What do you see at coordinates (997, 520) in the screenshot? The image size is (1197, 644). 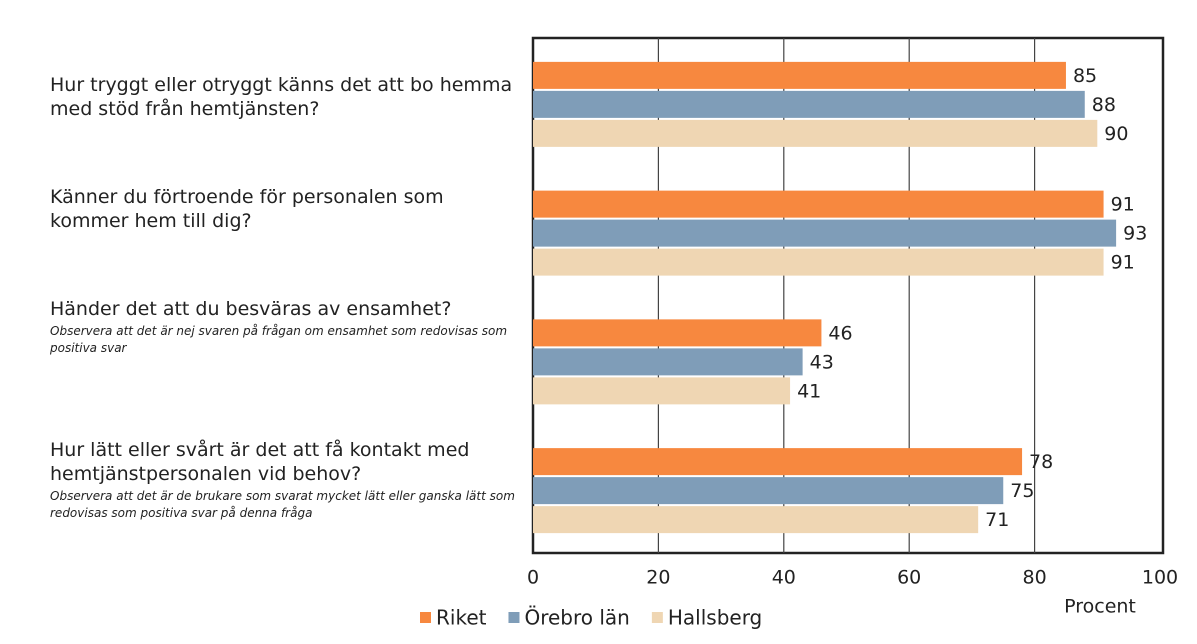 I see `value-label: 71` at bounding box center [997, 520].